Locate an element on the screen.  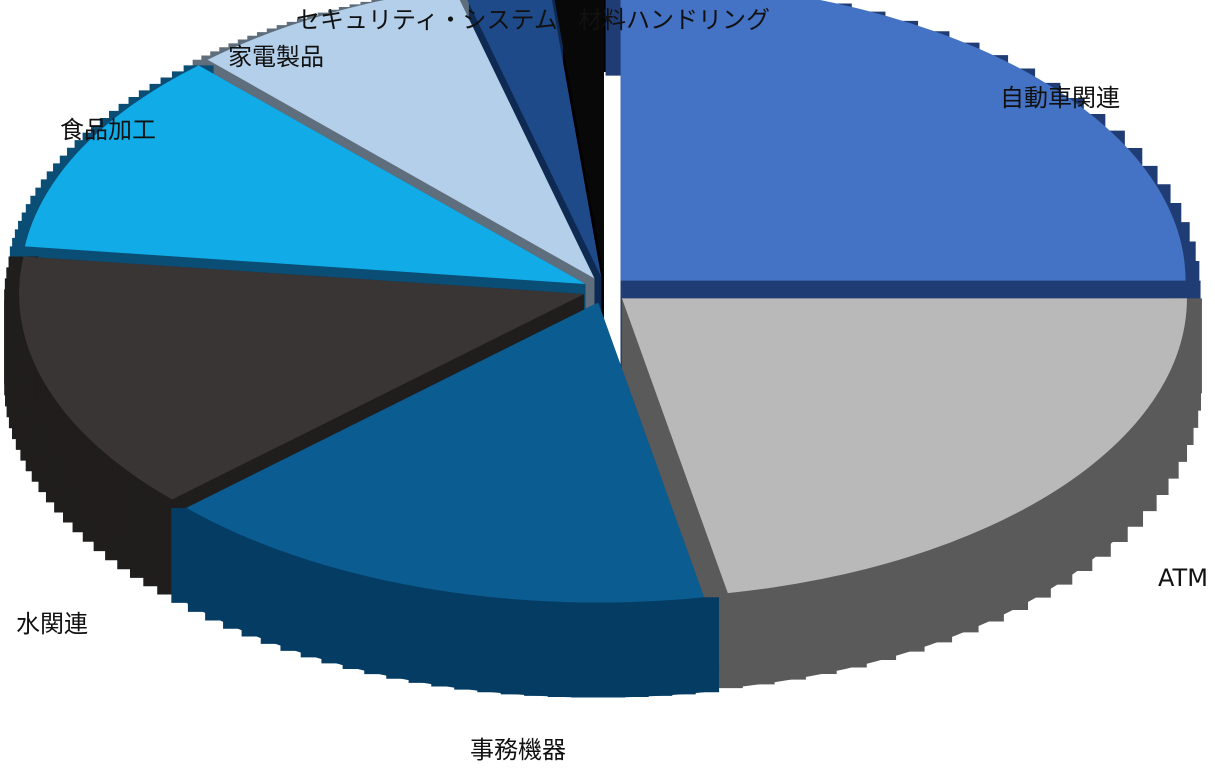
slice-label-home-appliances: 家電製品 is located at coordinates (276, 57).